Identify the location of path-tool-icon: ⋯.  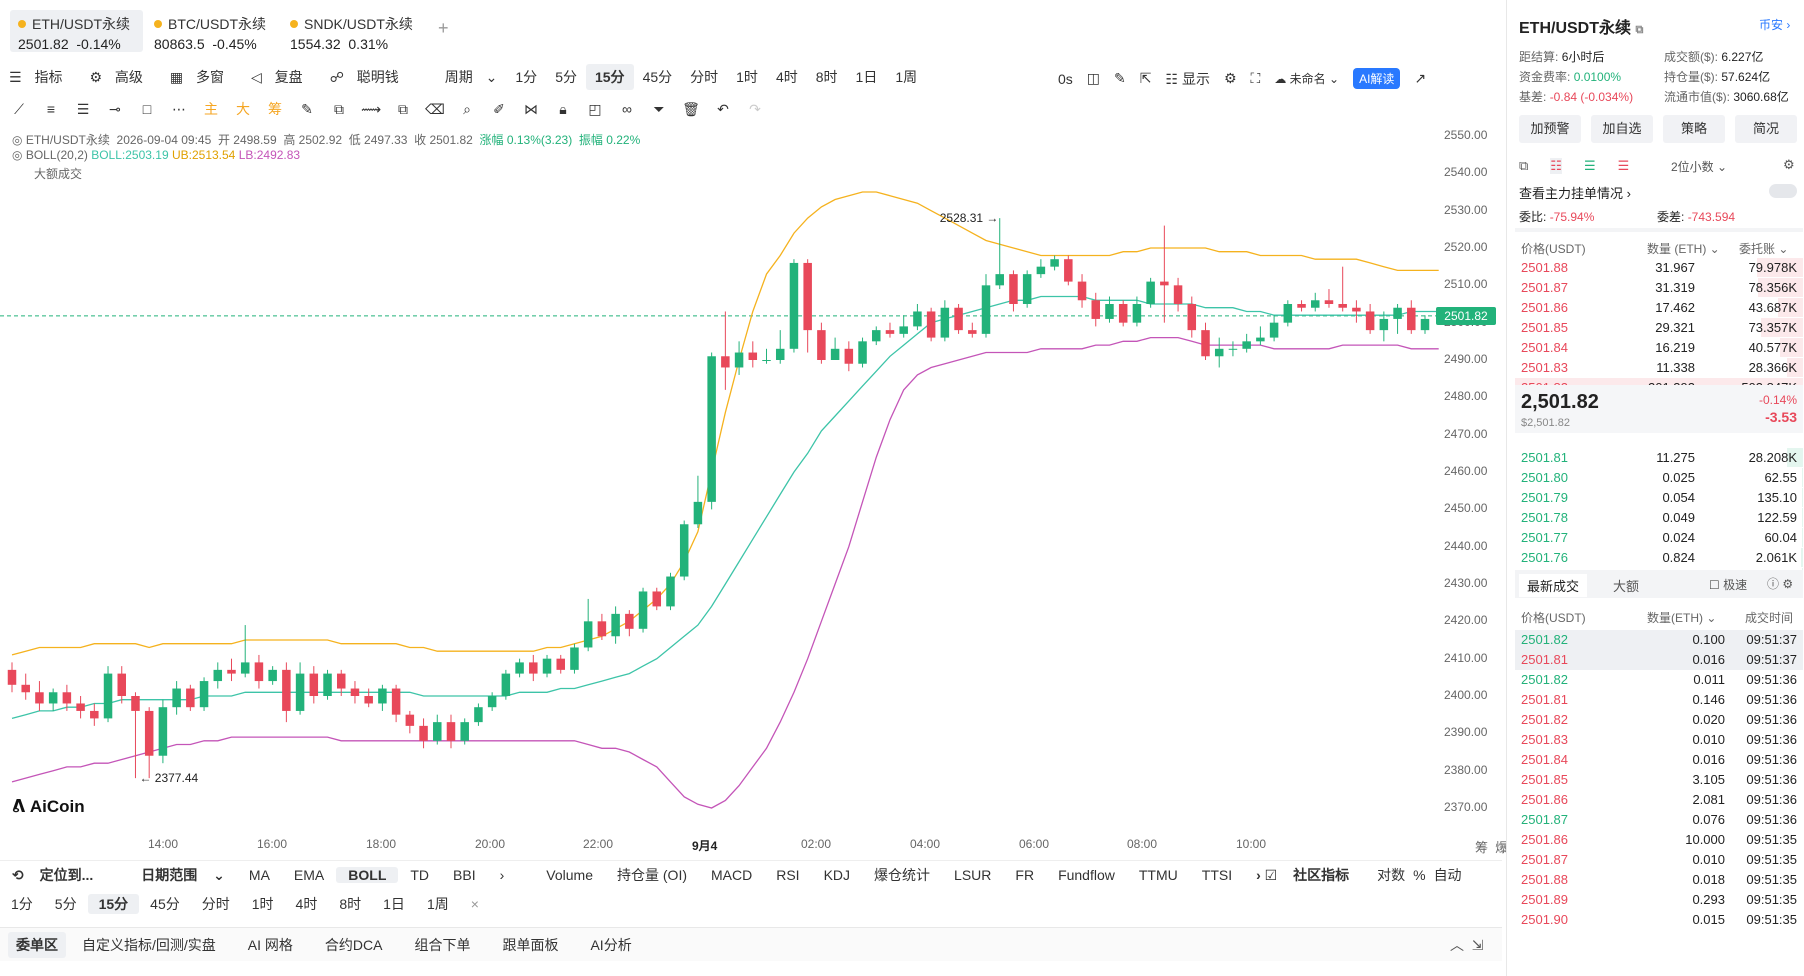
(179, 108).